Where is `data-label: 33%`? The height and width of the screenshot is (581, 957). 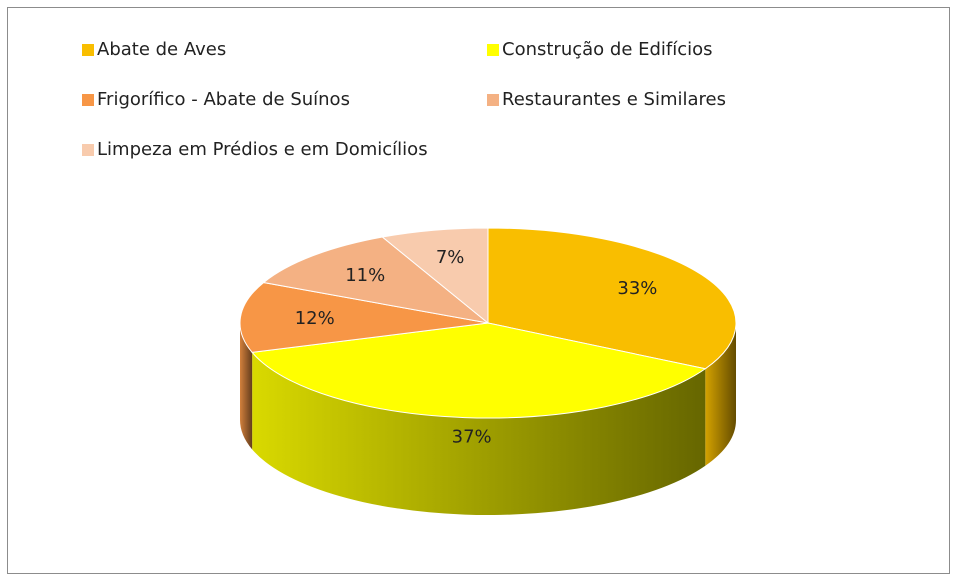 data-label: 33% is located at coordinates (637, 288).